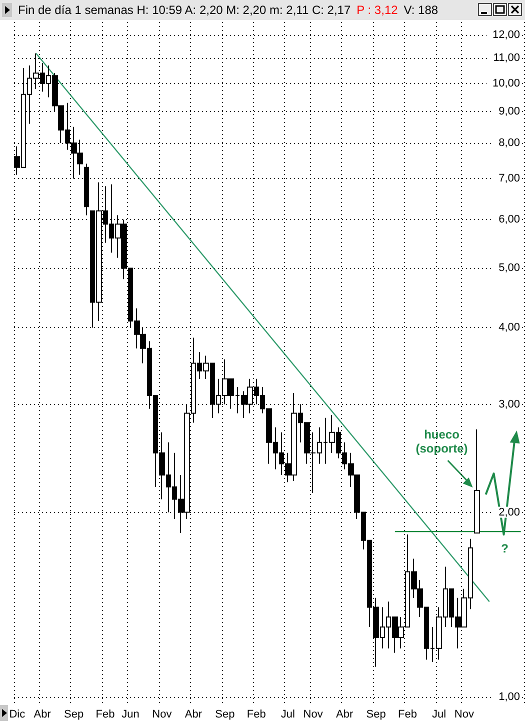 This screenshot has height=723, width=525. Describe the element at coordinates (509, 142) in the screenshot. I see `y-tick-label: 8,00` at that location.